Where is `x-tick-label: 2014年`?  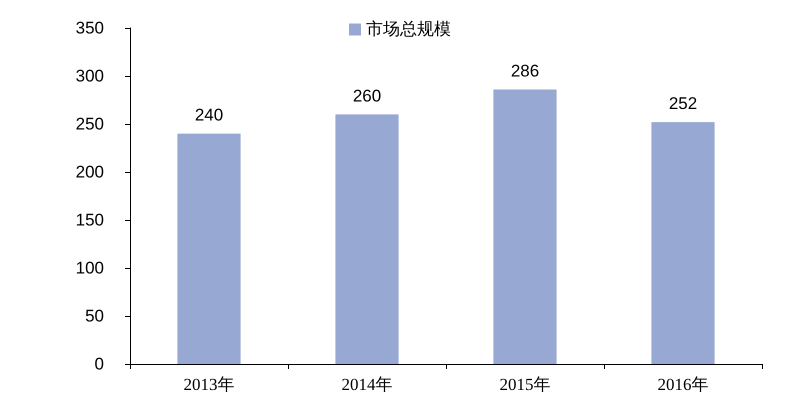
x-tick-label: 2014年 is located at coordinates (367, 384).